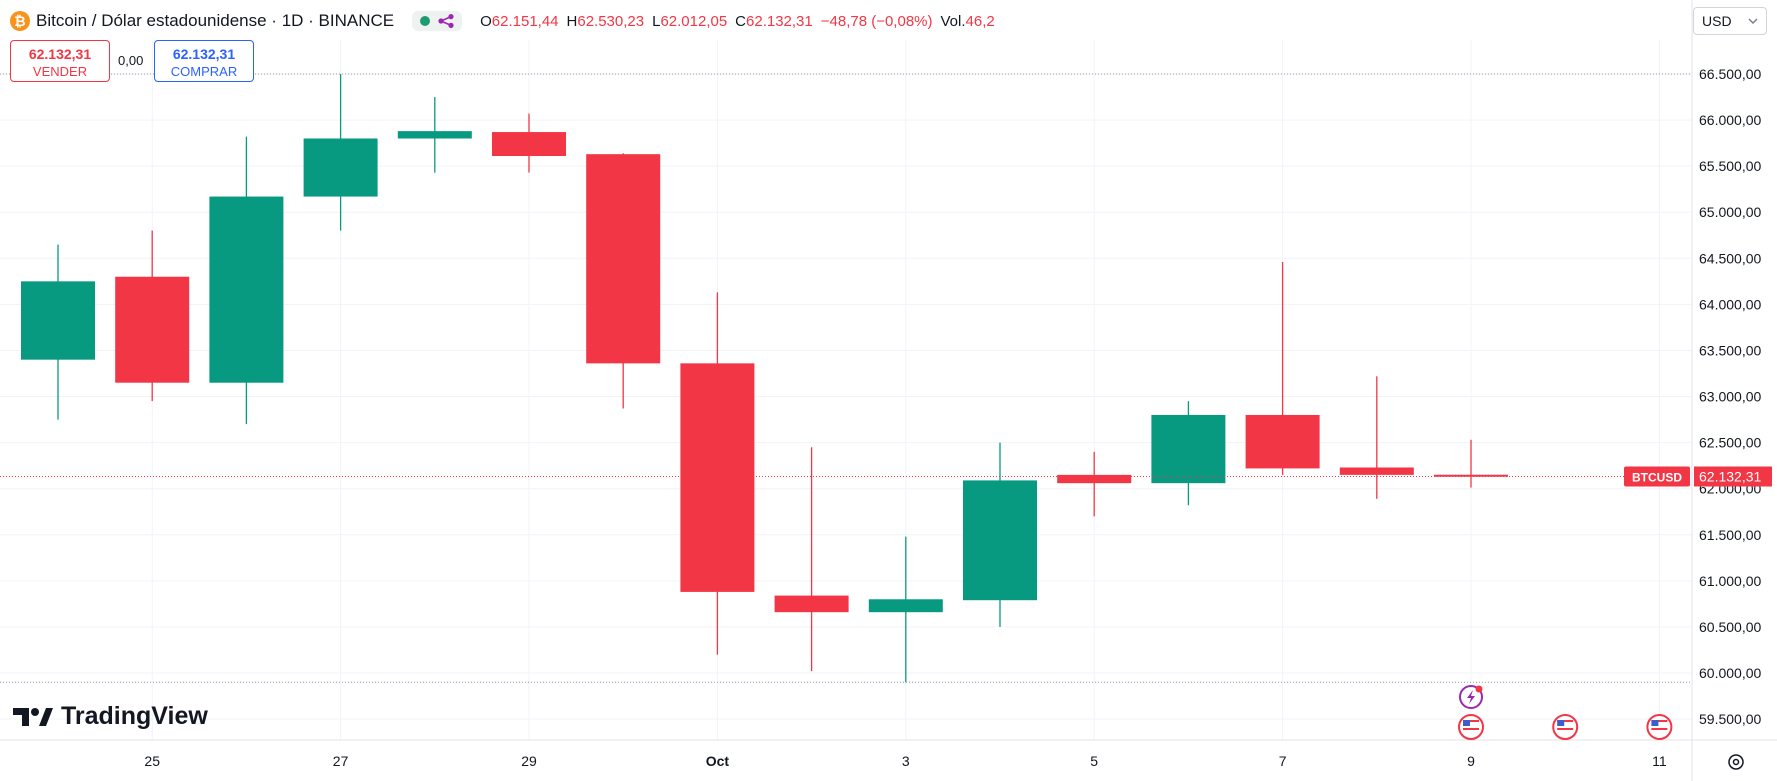  What do you see at coordinates (1565, 712) in the screenshot?
I see `event-markers` at bounding box center [1565, 712].